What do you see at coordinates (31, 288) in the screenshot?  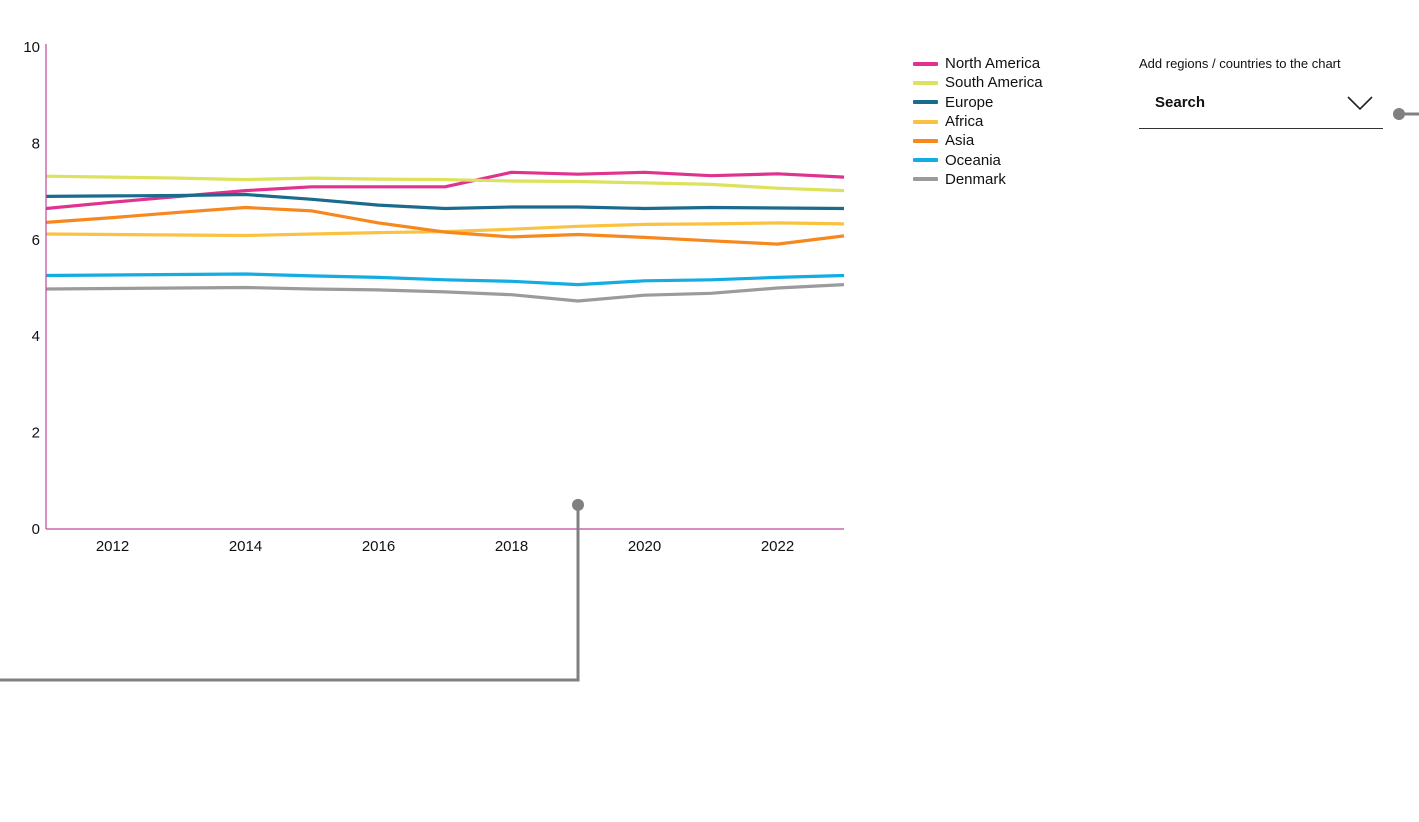 I see `y-axis-ticks: 0 2 4 6 8 10` at bounding box center [31, 288].